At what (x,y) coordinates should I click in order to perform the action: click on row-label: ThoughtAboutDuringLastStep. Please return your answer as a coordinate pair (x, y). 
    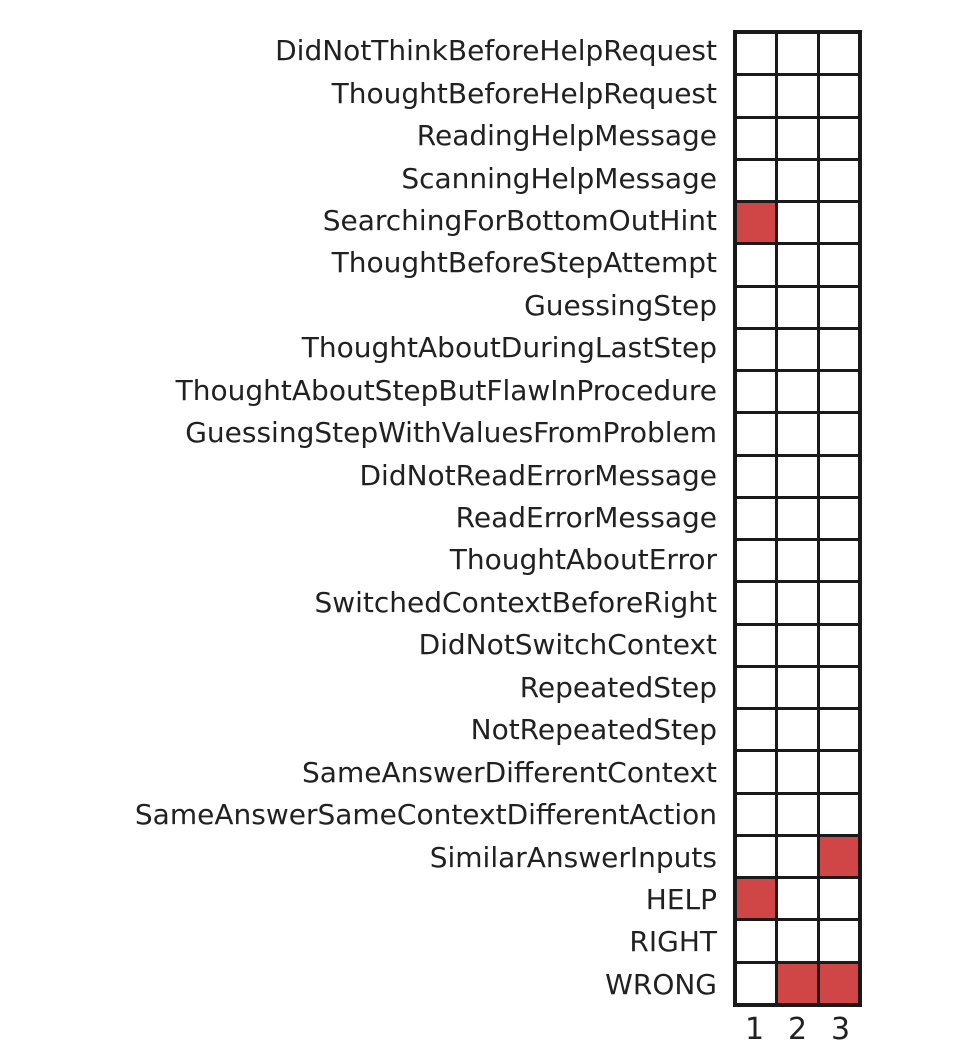
    Looking at the image, I should click on (509, 348).